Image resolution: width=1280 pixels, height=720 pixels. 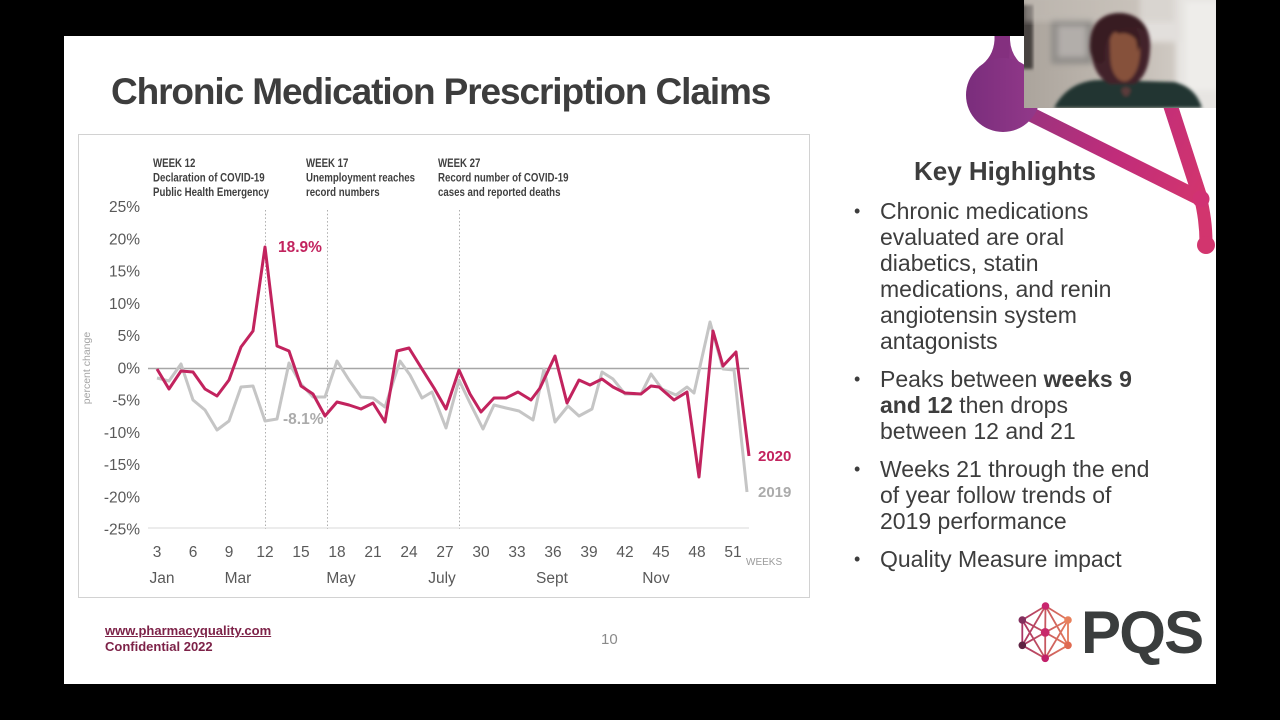 What do you see at coordinates (1141, 632) in the screenshot?
I see `svg-text: PQS` at bounding box center [1141, 632].